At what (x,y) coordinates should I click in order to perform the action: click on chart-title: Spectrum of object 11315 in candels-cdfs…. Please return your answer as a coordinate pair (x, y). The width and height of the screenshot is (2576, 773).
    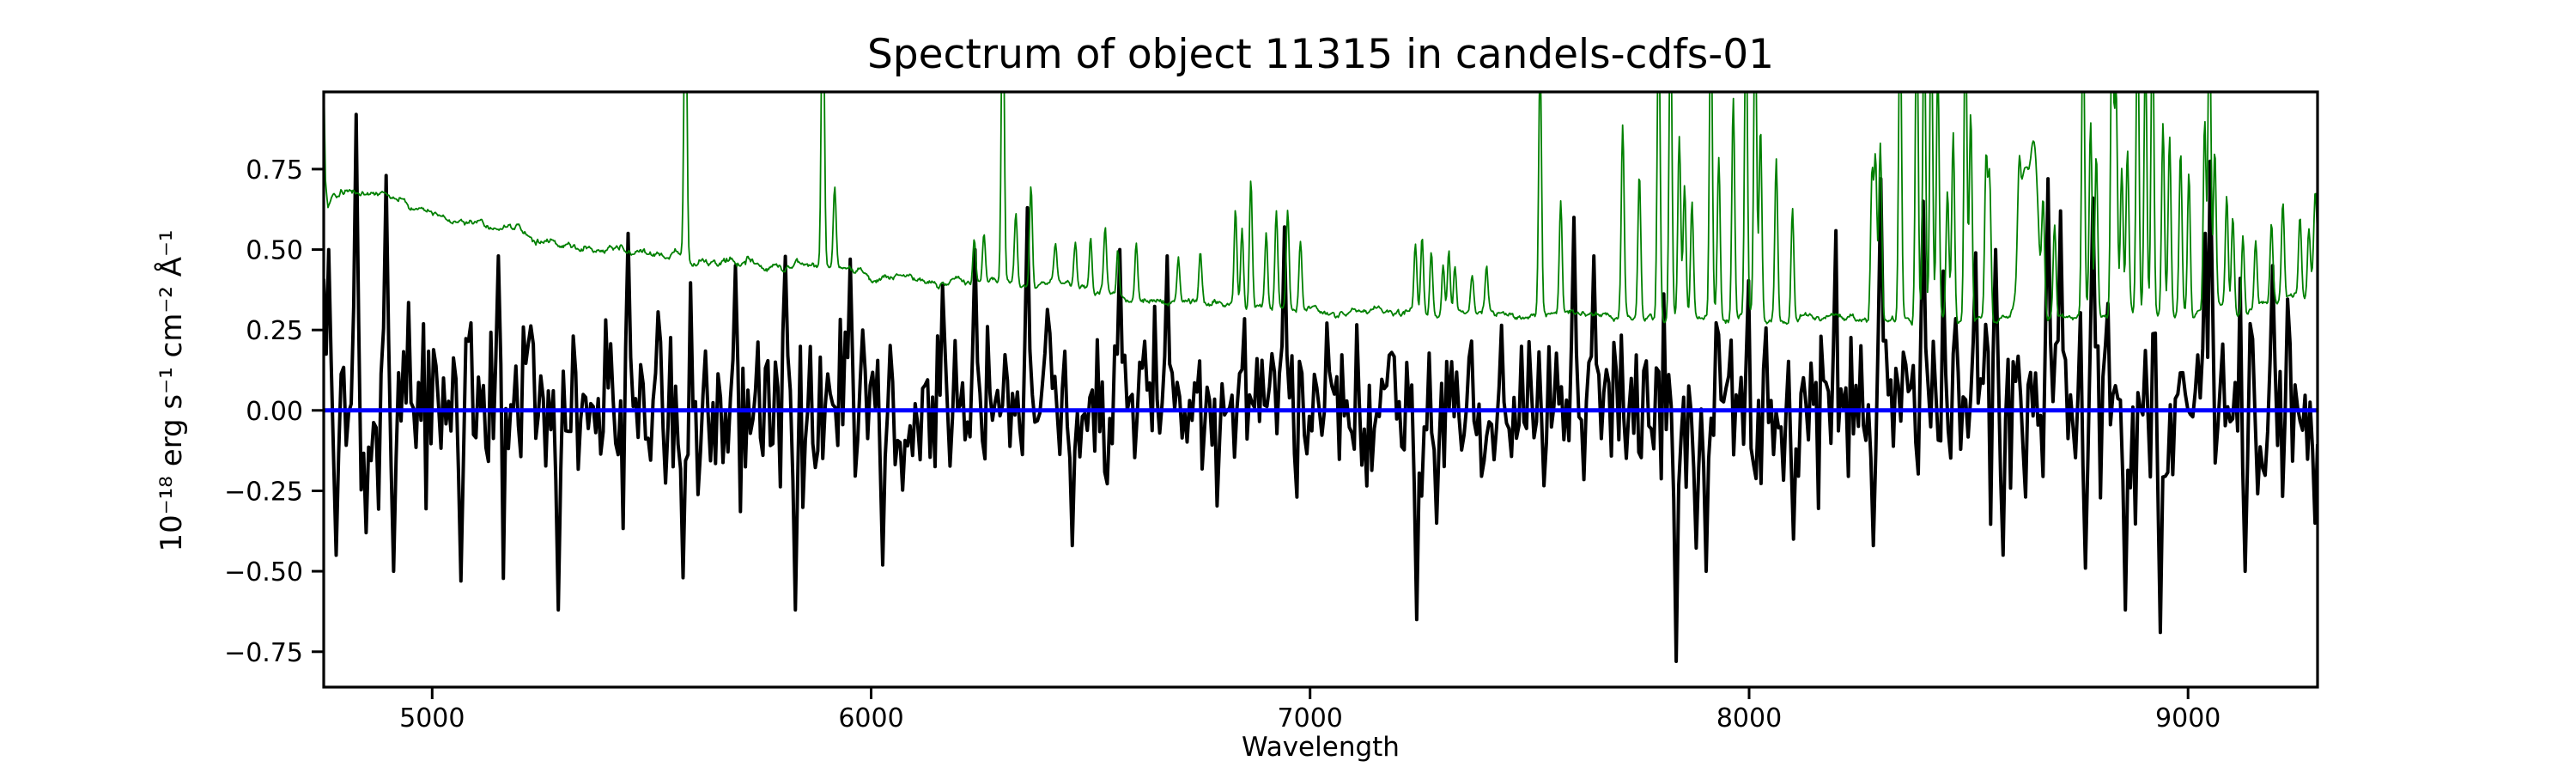
    Looking at the image, I should click on (1320, 55).